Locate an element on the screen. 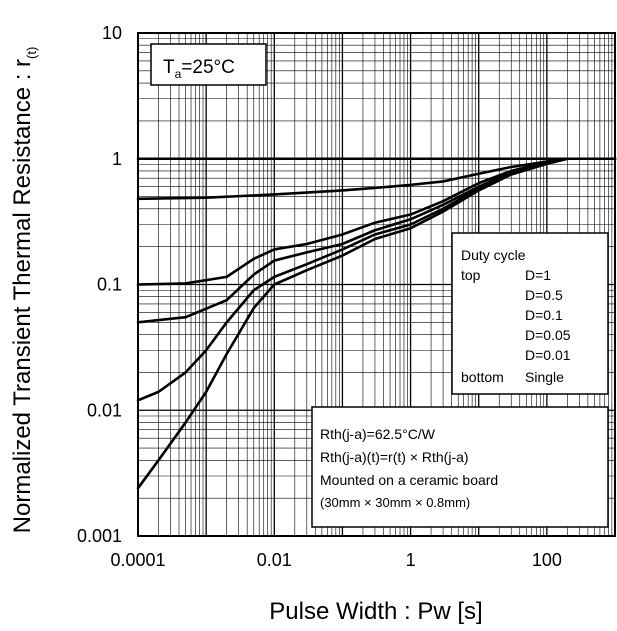 This screenshot has width=617, height=631. legend-title: Duty cycle is located at coordinates (493, 255).